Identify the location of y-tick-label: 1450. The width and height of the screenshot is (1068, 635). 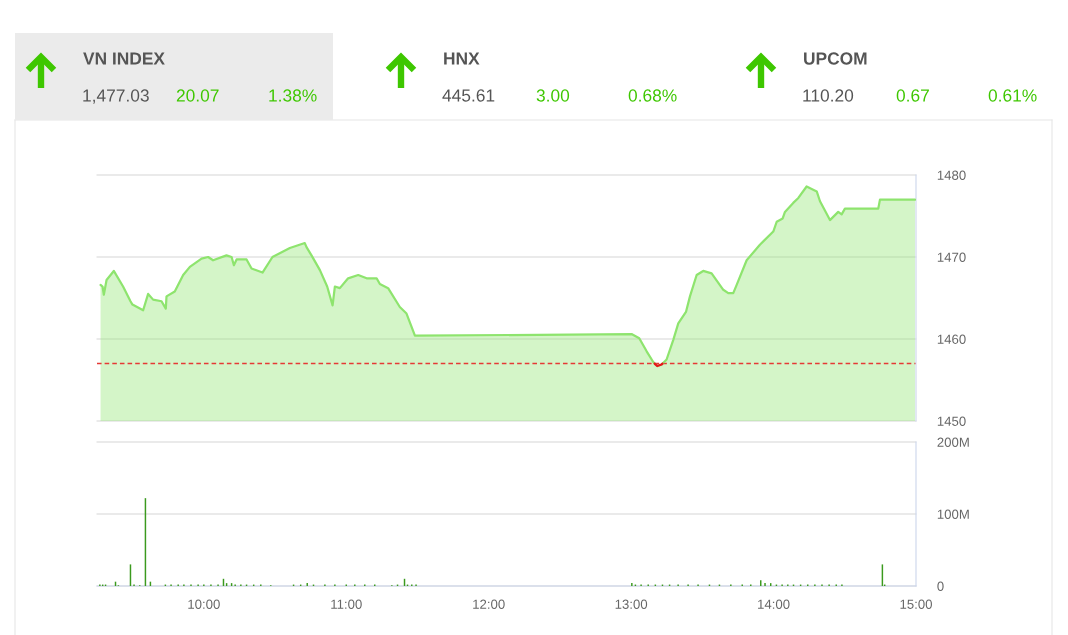
(951, 421).